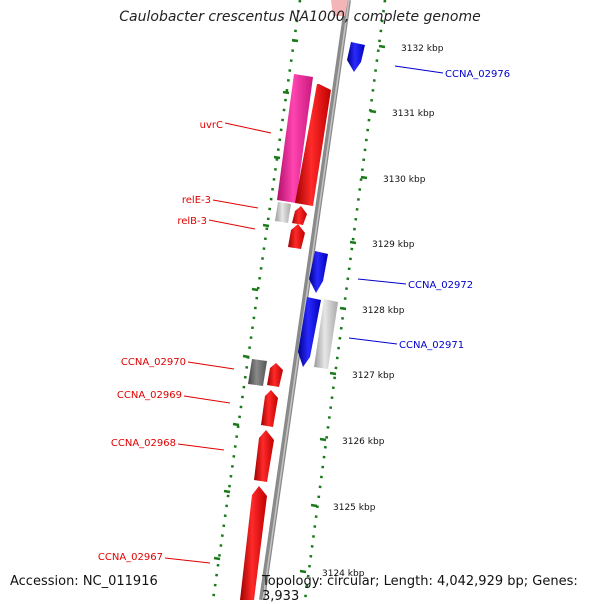 This screenshot has height=604, width=600. I want to click on gene-label: CCNA_02967, so click(130, 557).